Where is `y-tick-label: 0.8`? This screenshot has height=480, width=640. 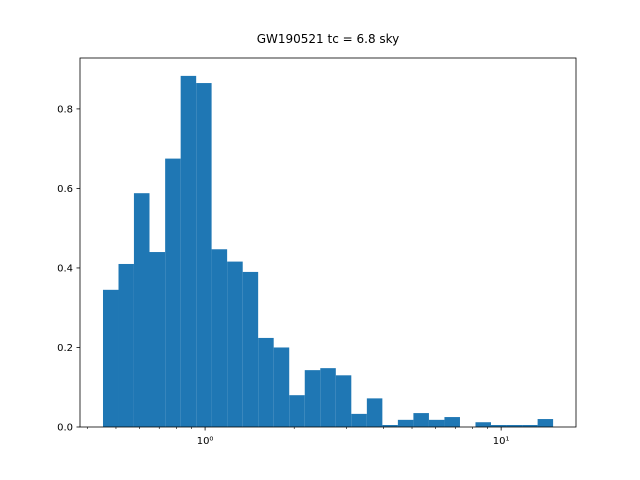
y-tick-label: 0.8 is located at coordinates (65, 109).